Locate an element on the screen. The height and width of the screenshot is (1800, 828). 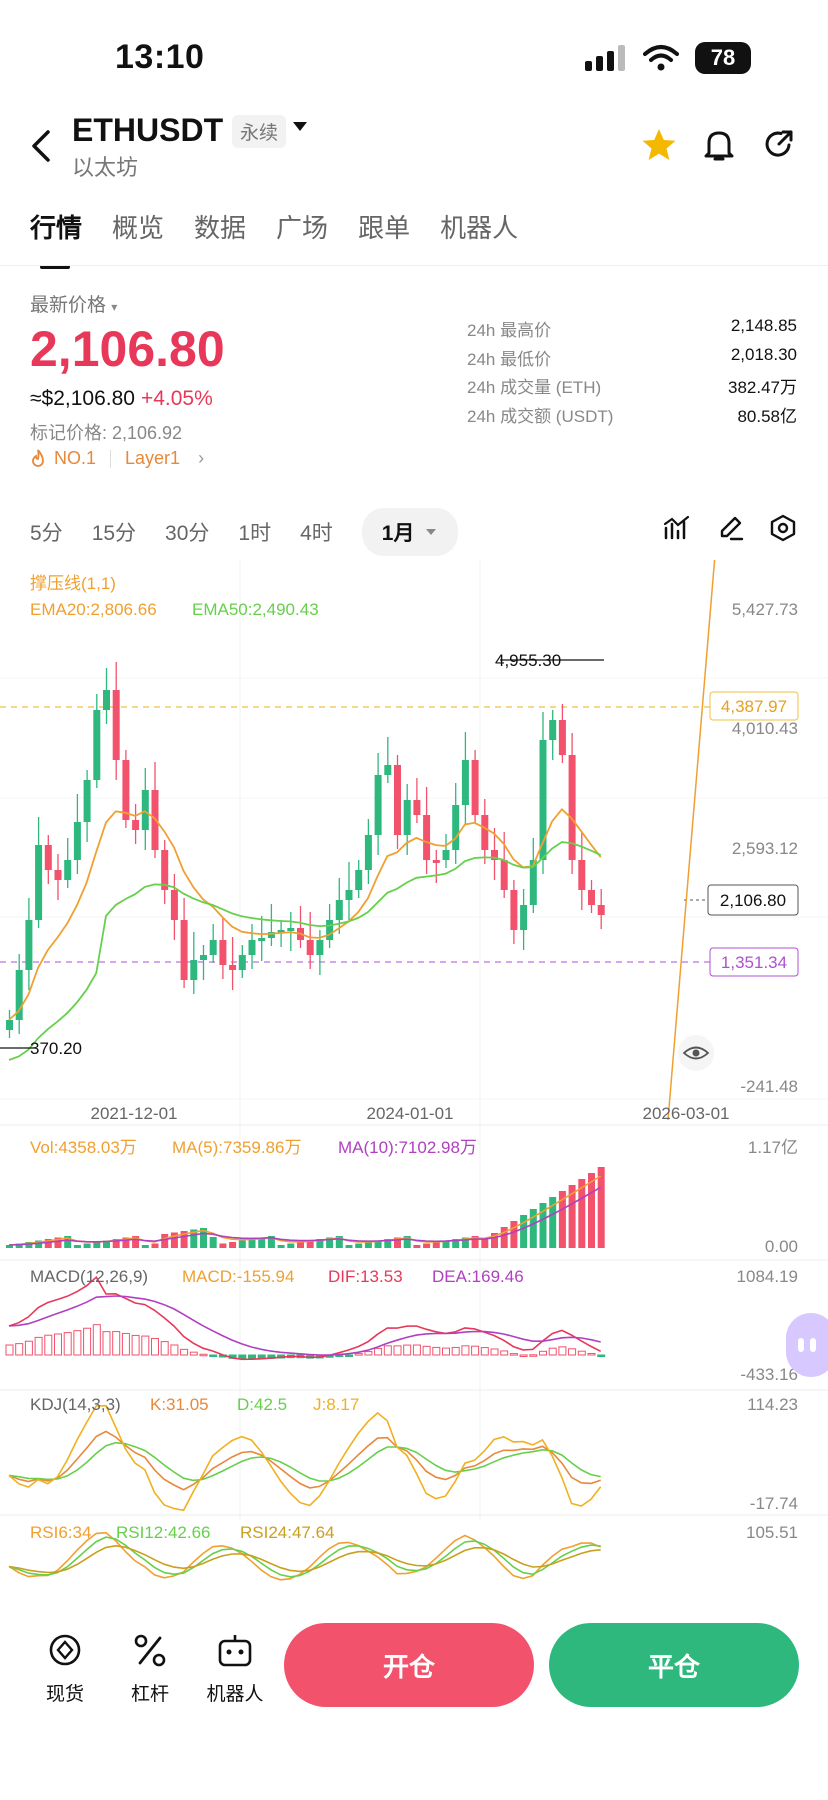
favorite-star-icon is located at coordinates (659, 145).